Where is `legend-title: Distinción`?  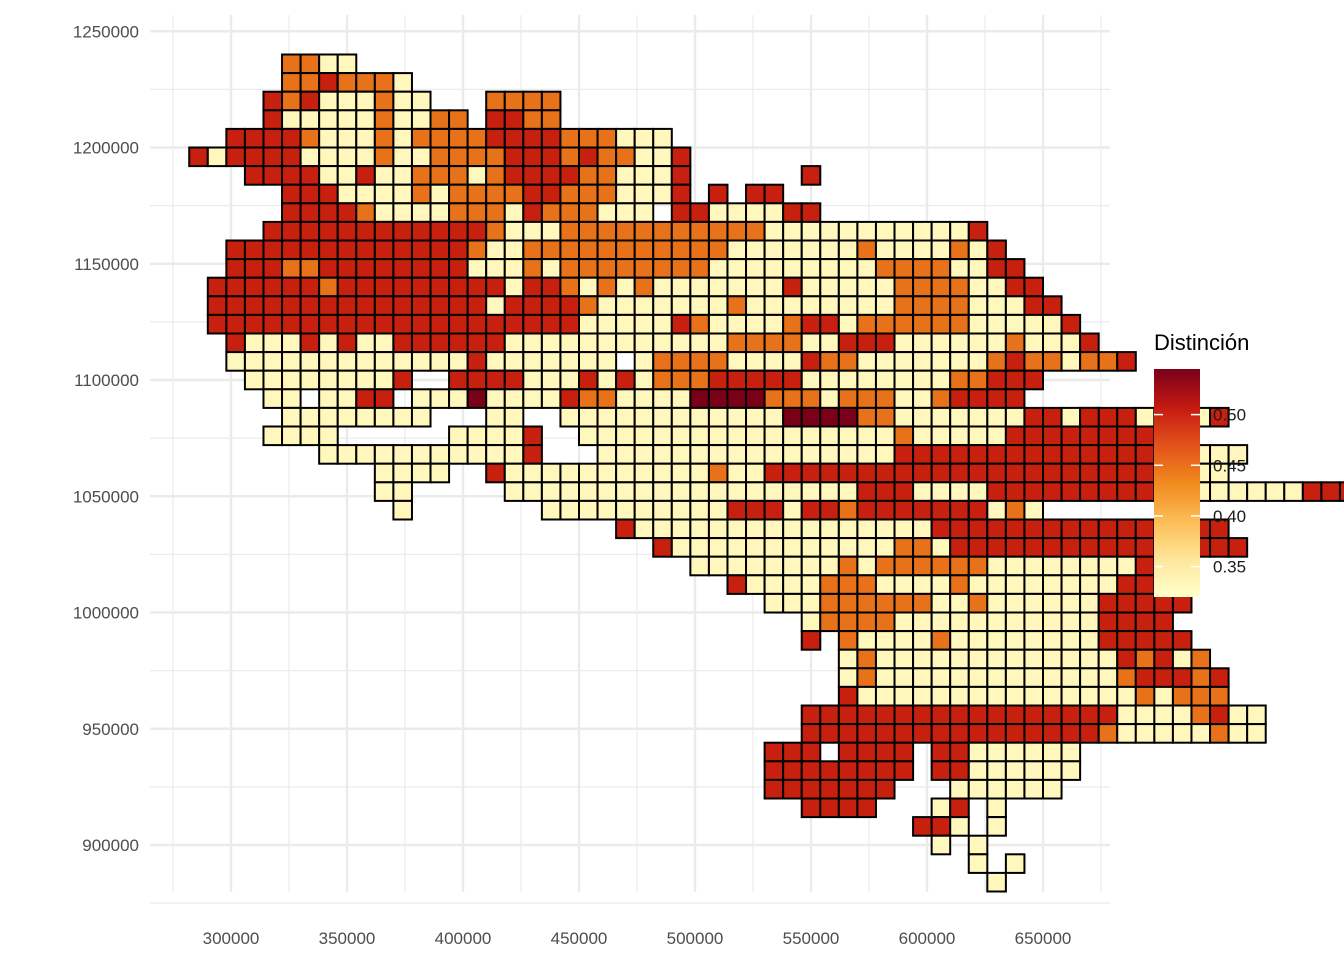 legend-title: Distinción is located at coordinates (1201, 342).